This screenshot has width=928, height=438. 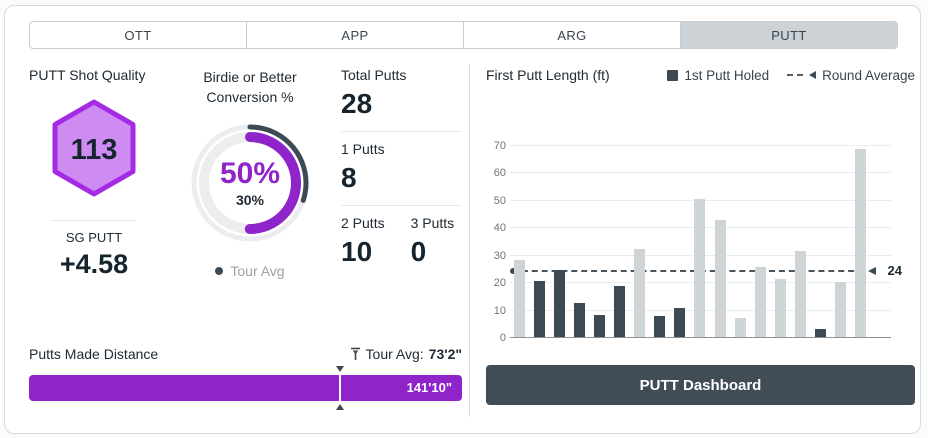 What do you see at coordinates (813, 75) in the screenshot?
I see `left-triangle-icon` at bounding box center [813, 75].